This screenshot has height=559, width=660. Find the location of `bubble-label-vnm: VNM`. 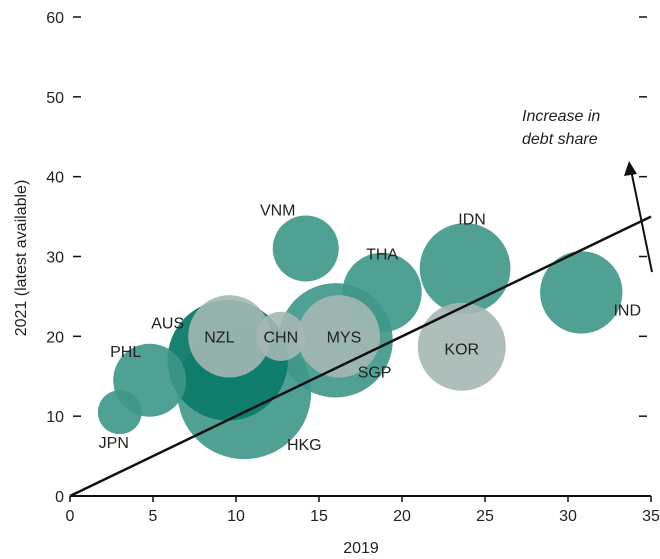

bubble-label-vnm: VNM is located at coordinates (278, 211).